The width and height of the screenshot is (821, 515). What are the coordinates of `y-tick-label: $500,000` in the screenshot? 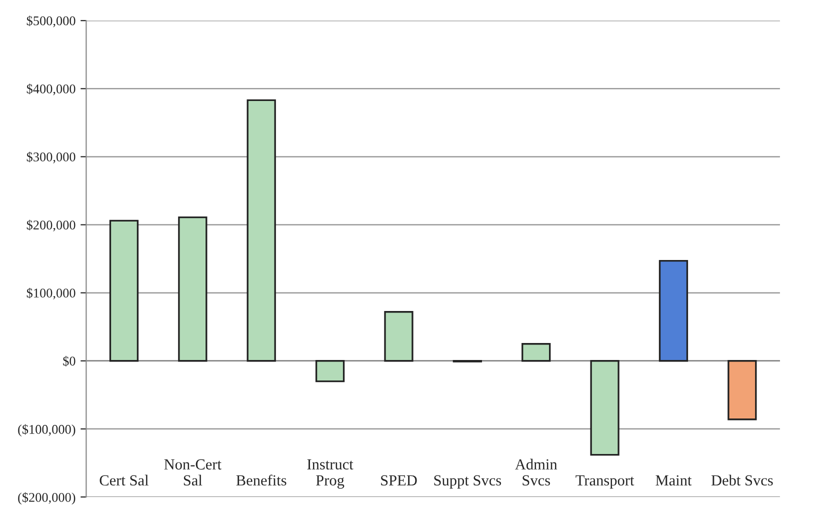 It's located at (51, 22).